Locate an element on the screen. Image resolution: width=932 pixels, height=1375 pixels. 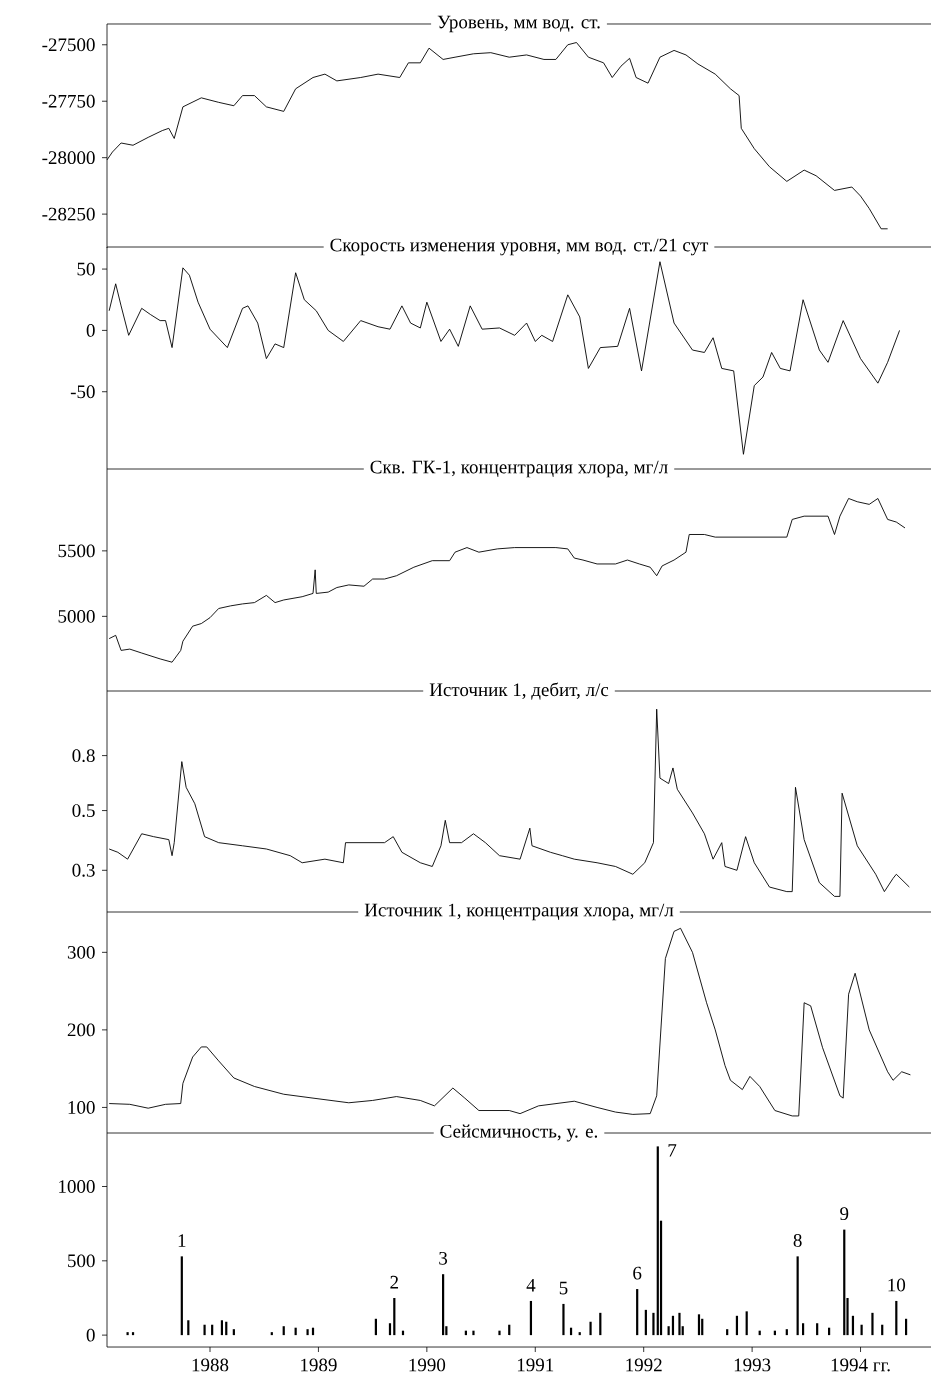
chart-title: Уровень, мм вод. ст. is located at coordinates (518, 24).